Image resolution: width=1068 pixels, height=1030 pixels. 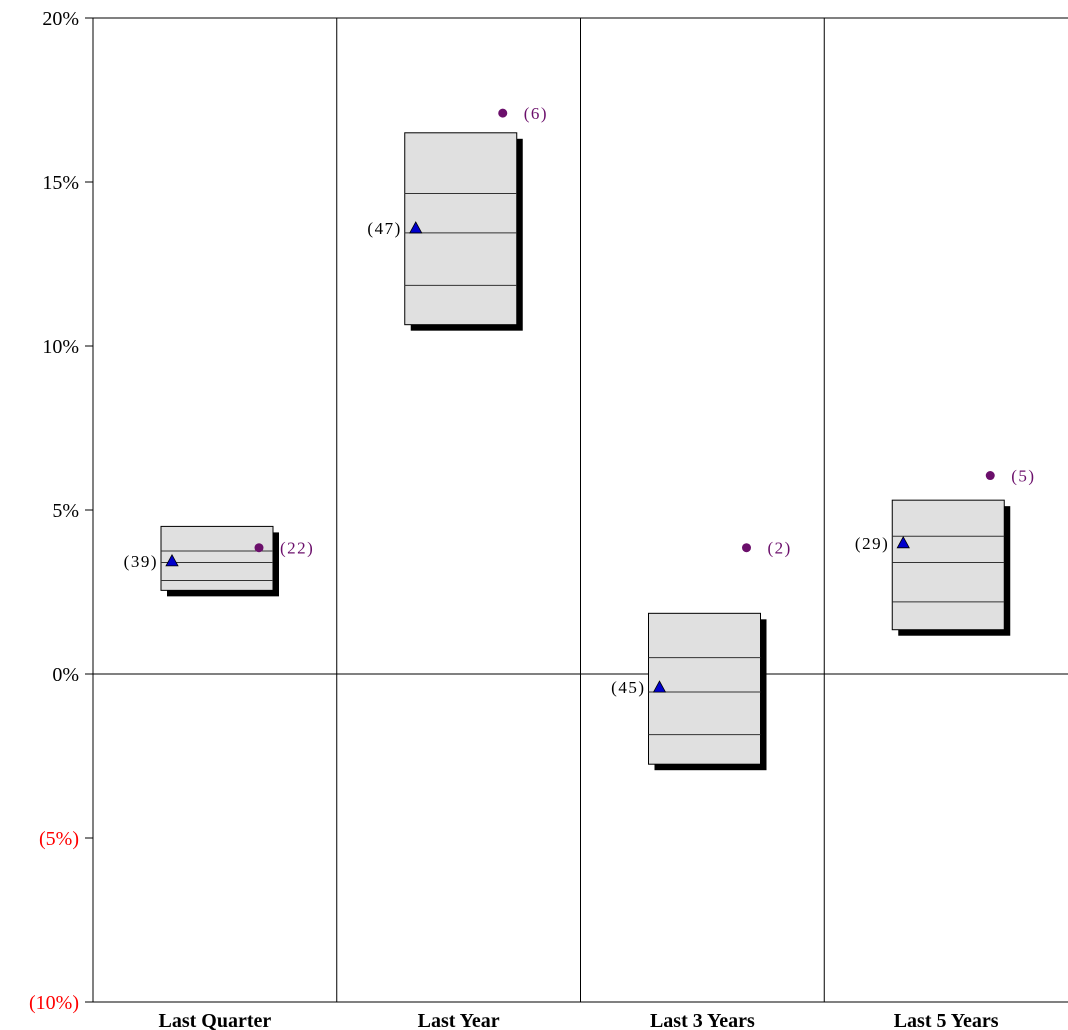 What do you see at coordinates (65, 675) in the screenshot?
I see `y-tick-label: 0%` at bounding box center [65, 675].